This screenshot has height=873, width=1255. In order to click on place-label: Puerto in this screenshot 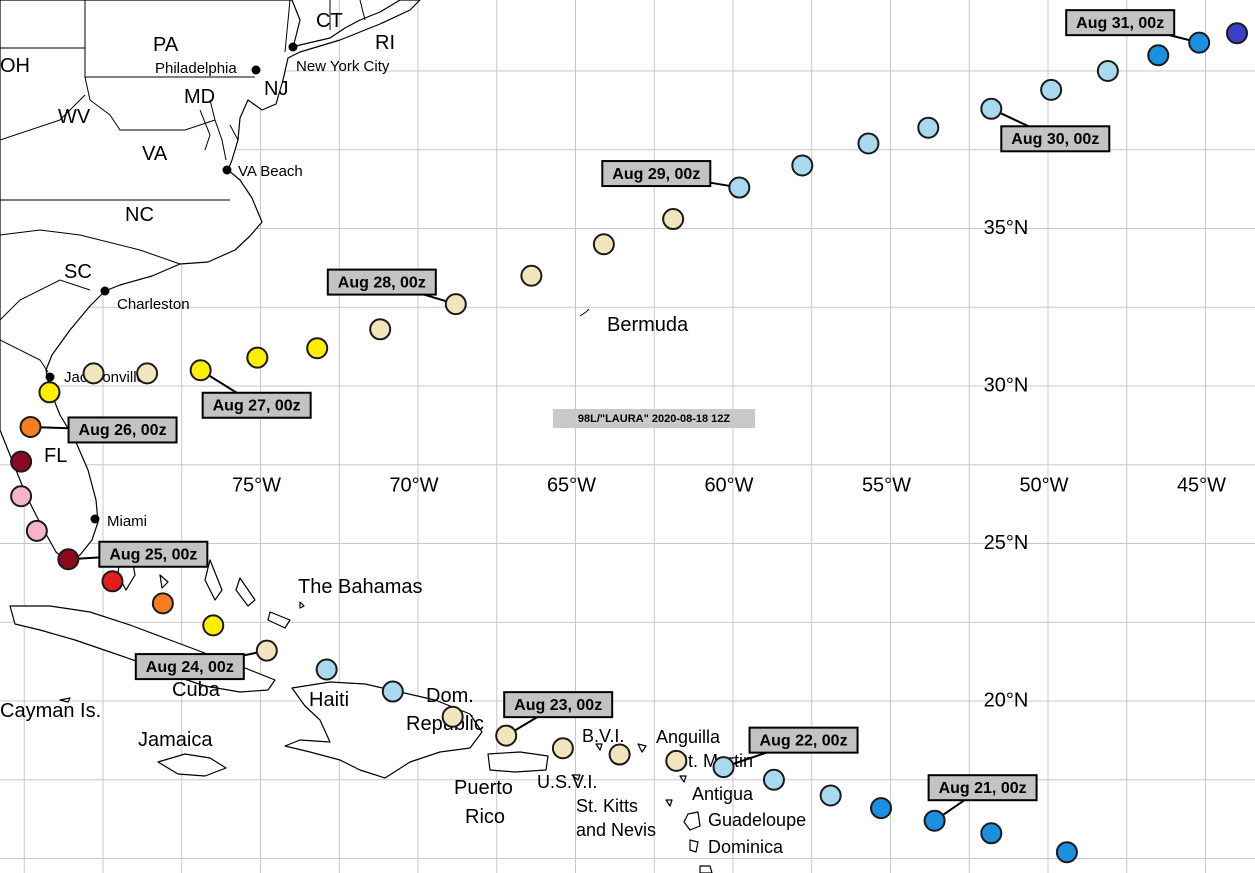, I will do `click(483, 788)`.